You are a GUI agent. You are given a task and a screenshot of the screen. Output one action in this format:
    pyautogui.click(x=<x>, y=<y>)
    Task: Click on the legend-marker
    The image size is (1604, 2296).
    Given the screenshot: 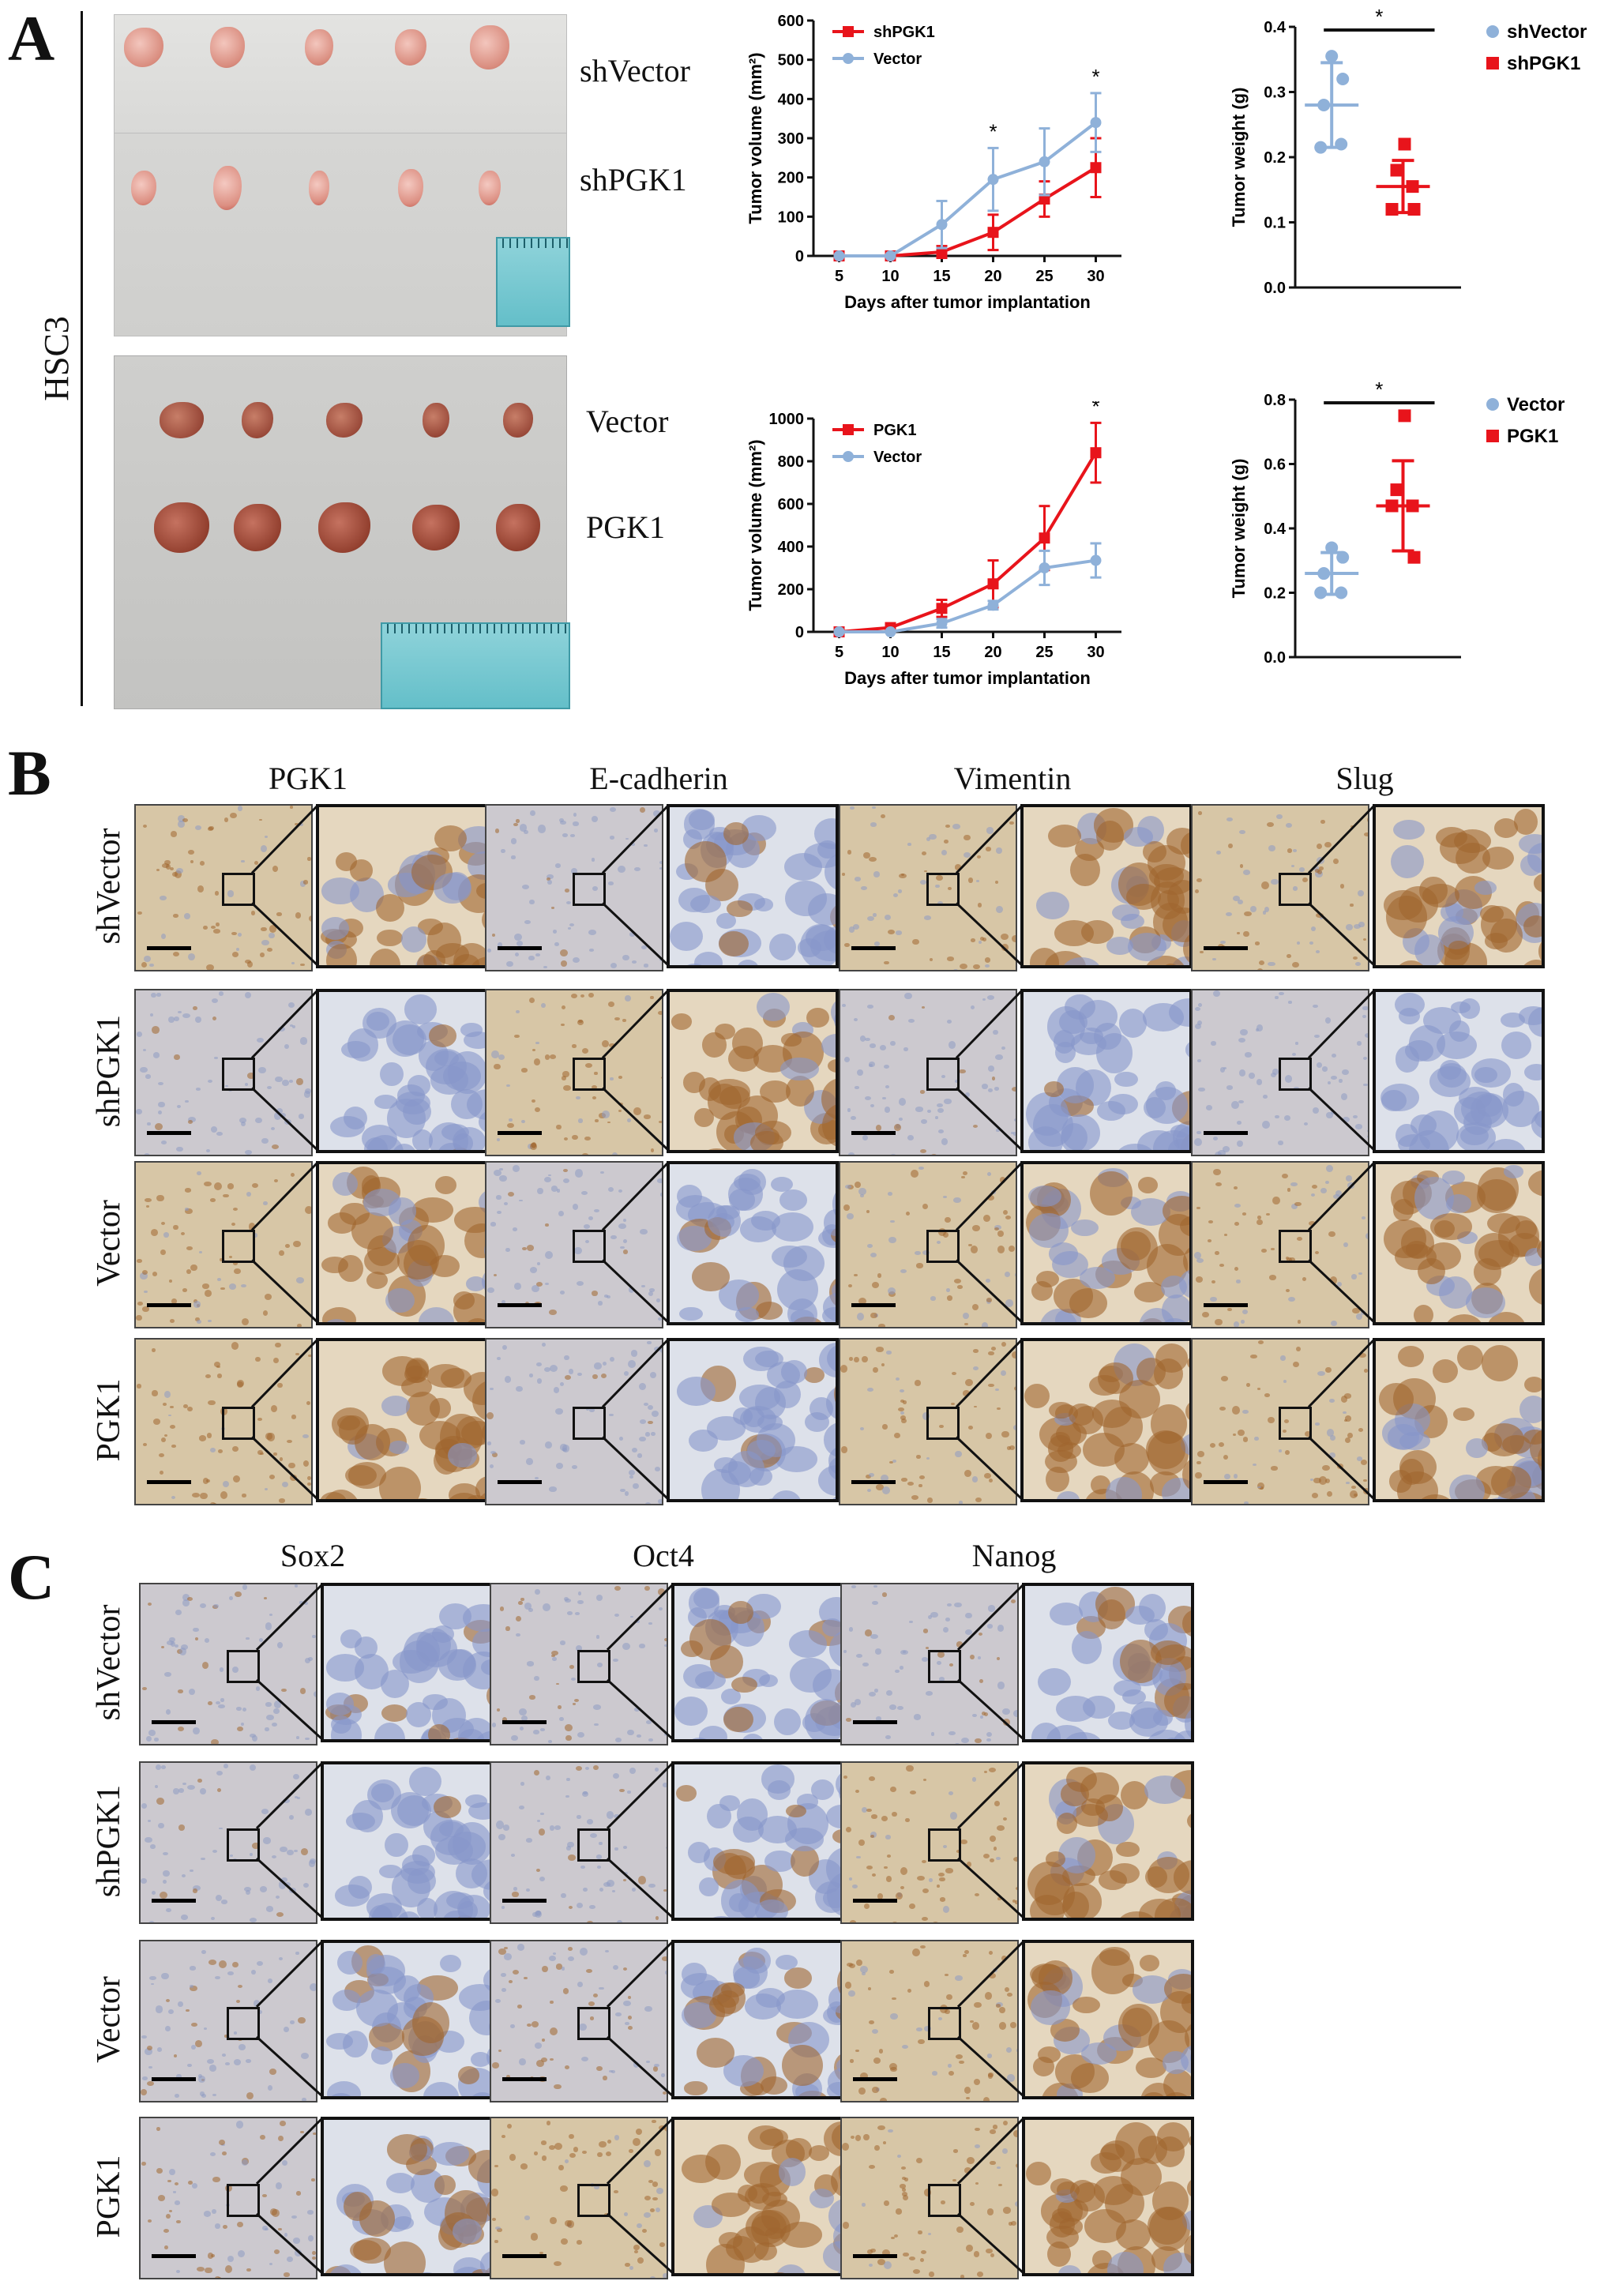 What is the action you would take?
    pyautogui.click(x=848, y=429)
    